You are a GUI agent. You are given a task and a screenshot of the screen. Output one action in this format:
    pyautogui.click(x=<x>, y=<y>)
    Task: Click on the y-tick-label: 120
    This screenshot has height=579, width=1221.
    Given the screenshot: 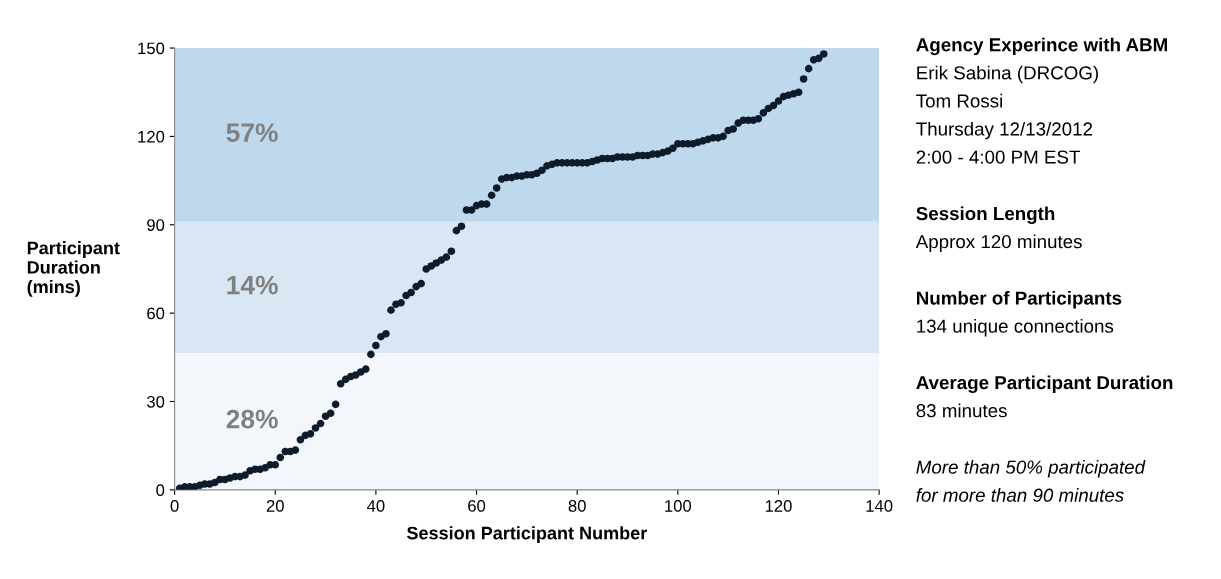 What is the action you would take?
    pyautogui.click(x=151, y=136)
    